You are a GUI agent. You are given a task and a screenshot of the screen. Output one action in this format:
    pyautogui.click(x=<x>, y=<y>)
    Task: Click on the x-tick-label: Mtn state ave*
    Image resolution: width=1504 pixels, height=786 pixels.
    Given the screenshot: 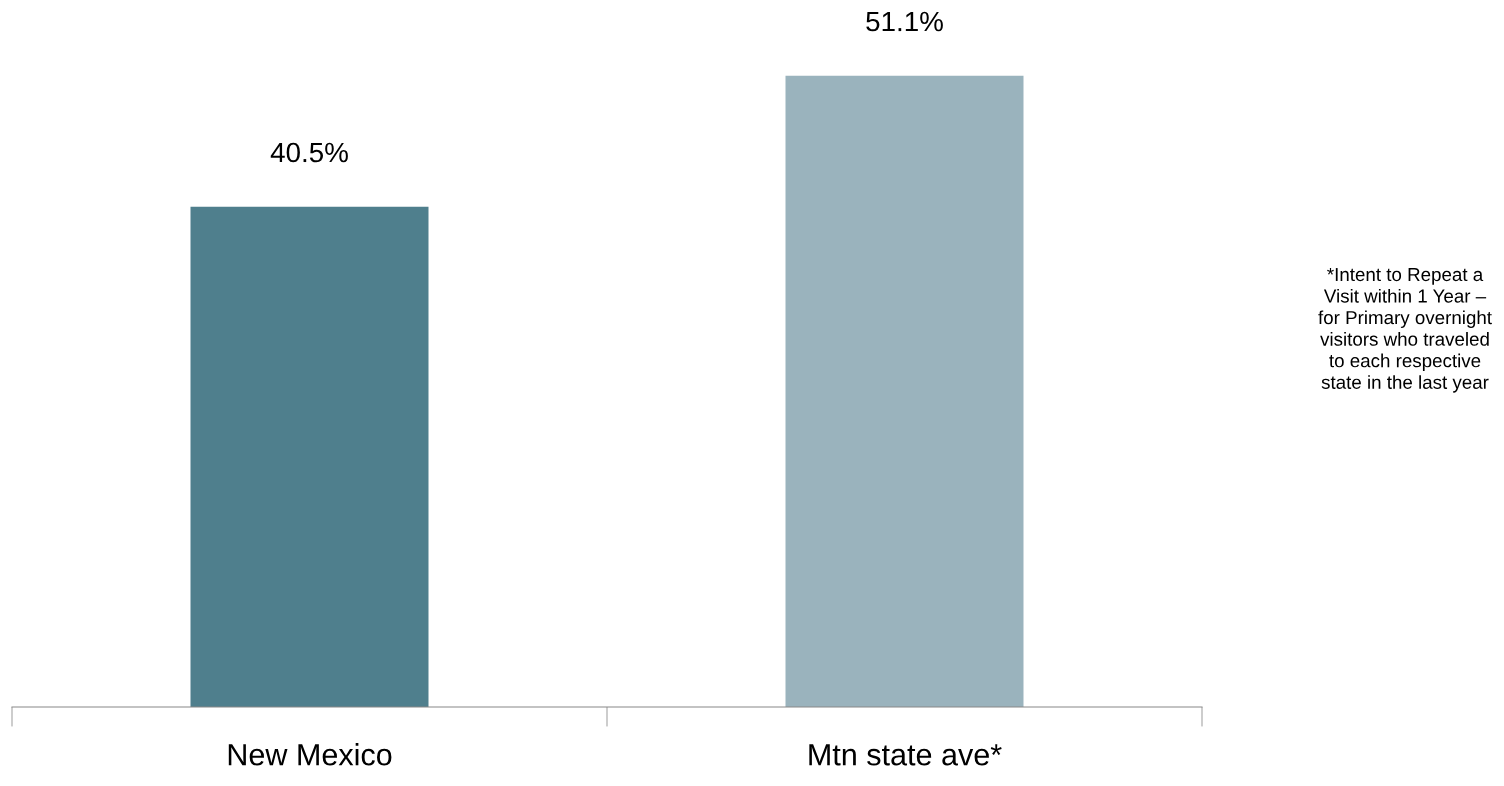 What is the action you would take?
    pyautogui.click(x=905, y=755)
    